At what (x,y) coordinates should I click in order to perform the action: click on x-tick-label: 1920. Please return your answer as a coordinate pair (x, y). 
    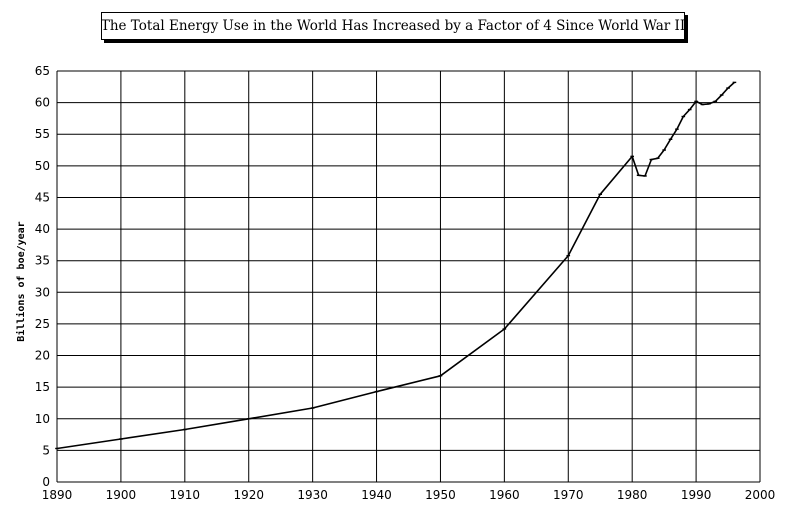
    Looking at the image, I should click on (248, 495).